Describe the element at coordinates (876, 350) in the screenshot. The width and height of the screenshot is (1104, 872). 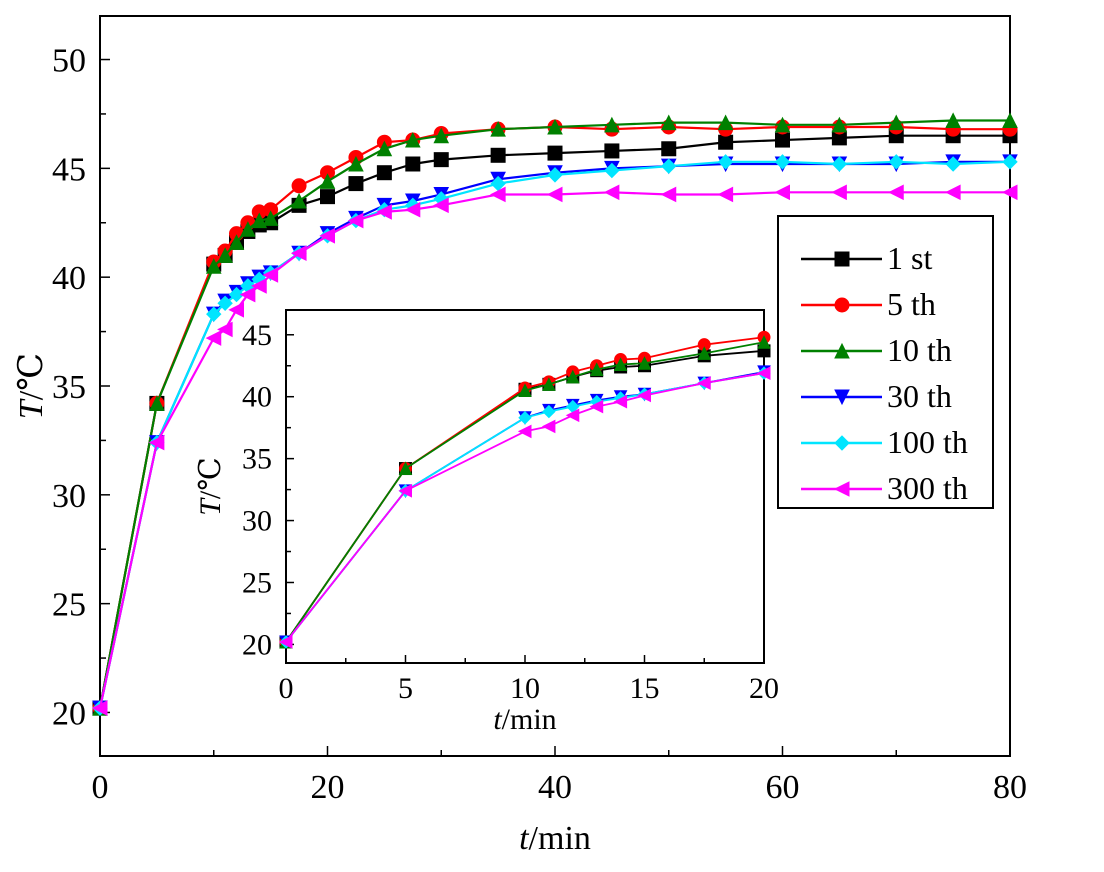
I see `legend-item: 10 th` at that location.